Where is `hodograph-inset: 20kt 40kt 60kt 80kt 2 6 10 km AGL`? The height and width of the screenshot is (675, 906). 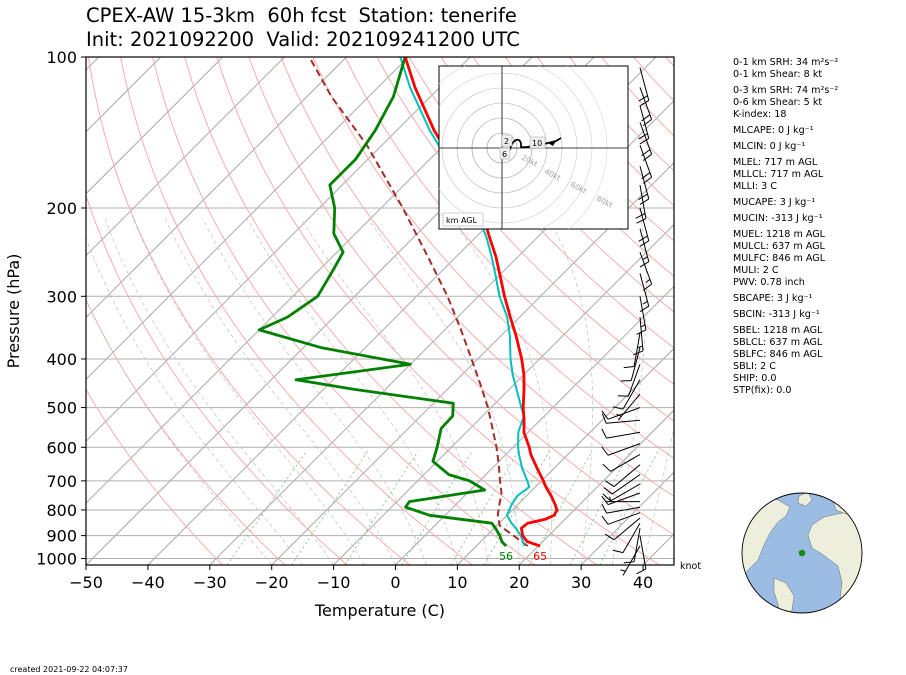 hodograph-inset: 20kt 40kt 60kt 80kt 2 6 10 km AGL is located at coordinates (533, 147).